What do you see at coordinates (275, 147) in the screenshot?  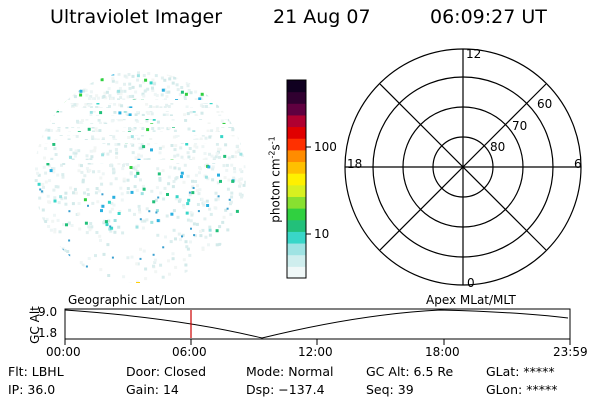 I see `unit-mid: s` at bounding box center [275, 147].